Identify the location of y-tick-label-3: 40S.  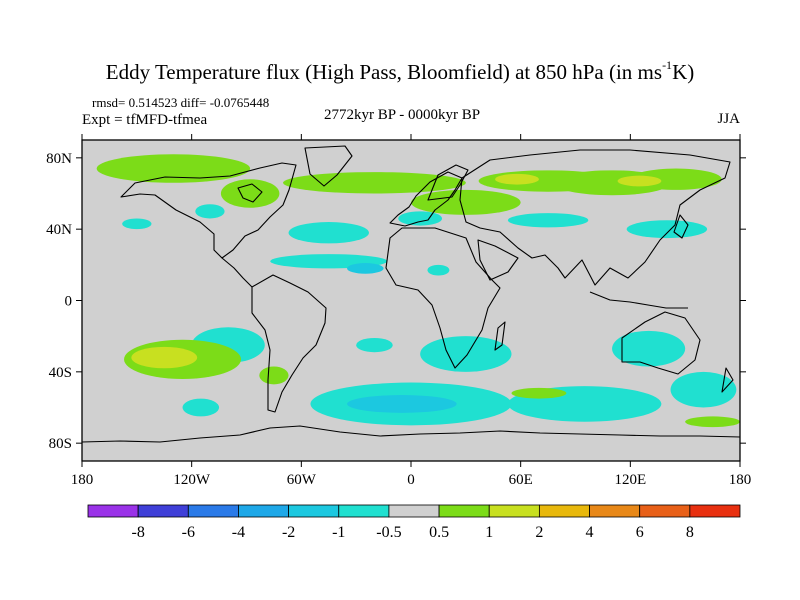
(60, 373).